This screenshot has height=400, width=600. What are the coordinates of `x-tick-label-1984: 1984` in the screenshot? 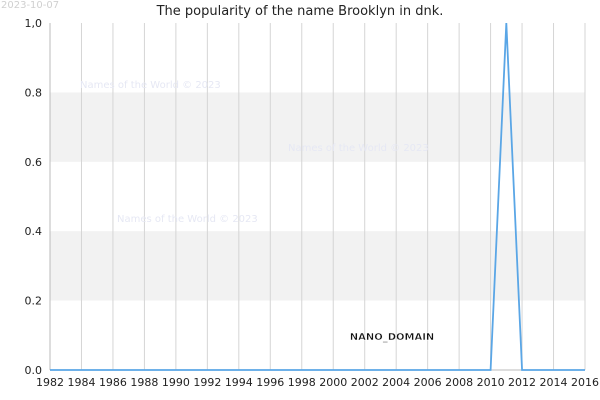 It's located at (81, 382).